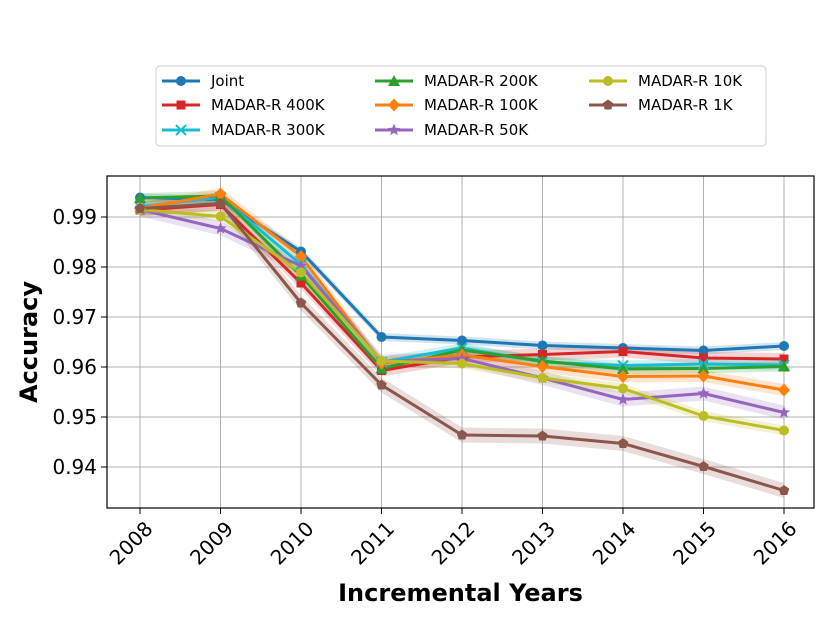 The image size is (830, 623). What do you see at coordinates (784, 390) in the screenshot?
I see `point-madar-r-100k-2016` at bounding box center [784, 390].